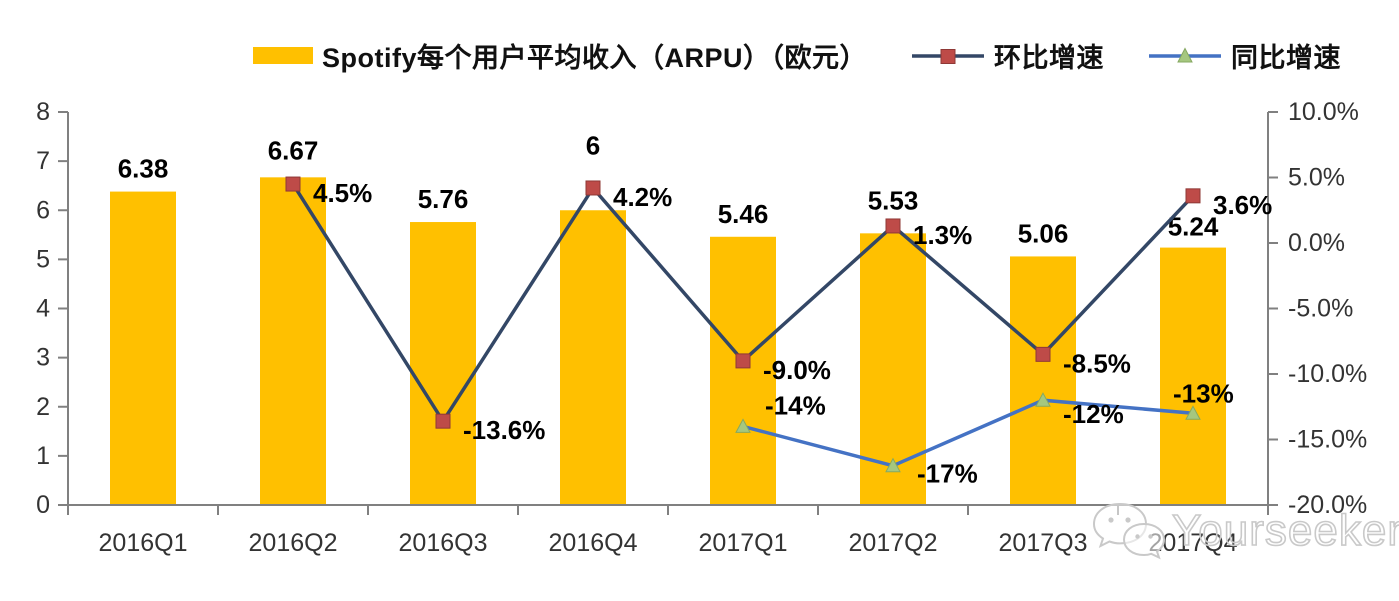 The width and height of the screenshot is (1399, 601). Describe the element at coordinates (143, 543) in the screenshot. I see `x-category-label: 2016Q1` at that location.